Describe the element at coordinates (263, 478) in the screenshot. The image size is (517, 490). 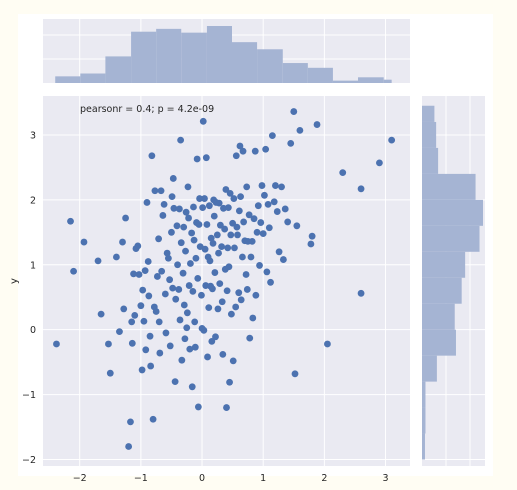
I see `x-tick-label: 1` at that location.